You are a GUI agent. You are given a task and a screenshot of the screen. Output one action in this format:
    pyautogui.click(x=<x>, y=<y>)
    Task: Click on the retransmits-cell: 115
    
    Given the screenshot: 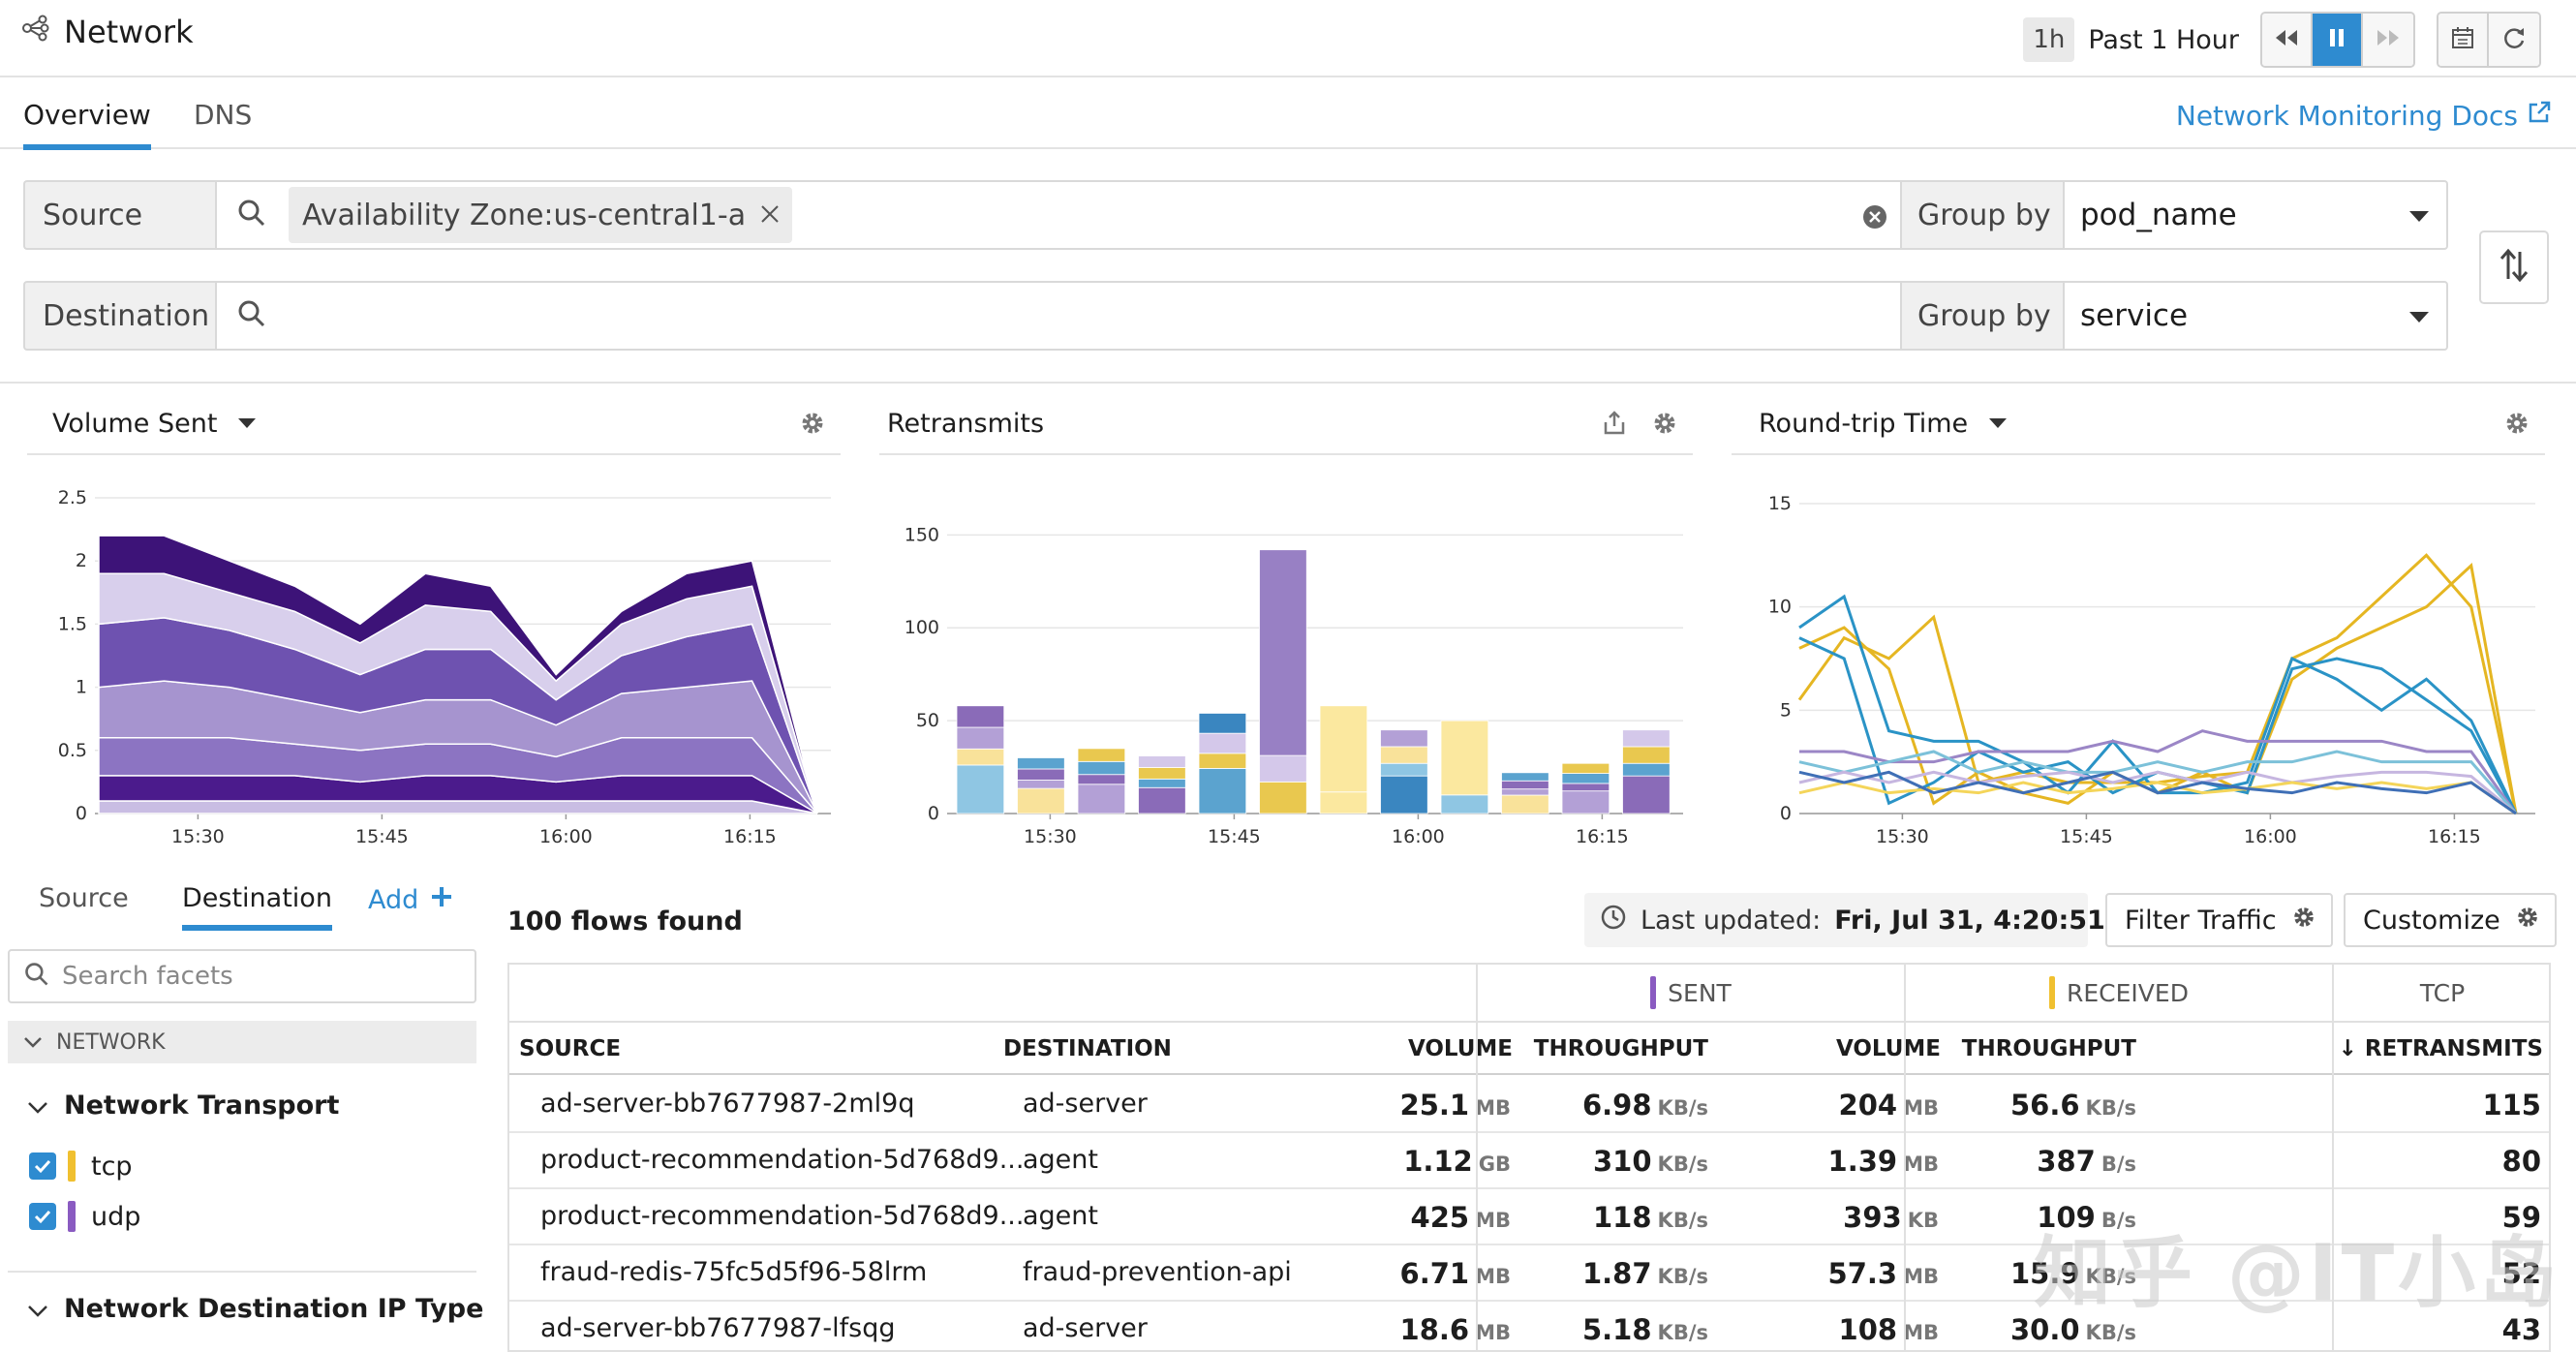 What is the action you would take?
    pyautogui.click(x=2511, y=1105)
    